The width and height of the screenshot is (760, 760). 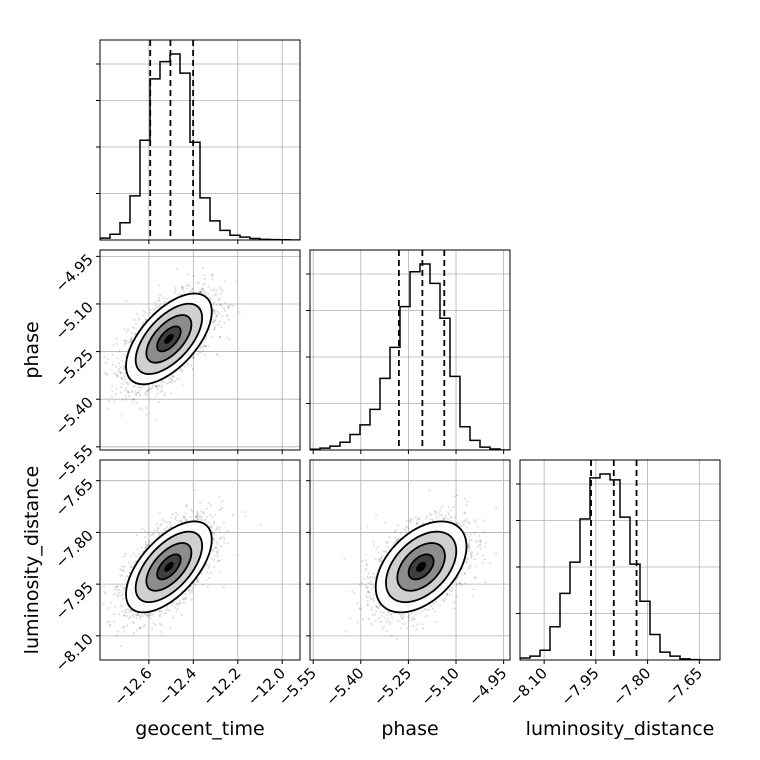 I want to click on grid-lines, so click(x=410, y=350).